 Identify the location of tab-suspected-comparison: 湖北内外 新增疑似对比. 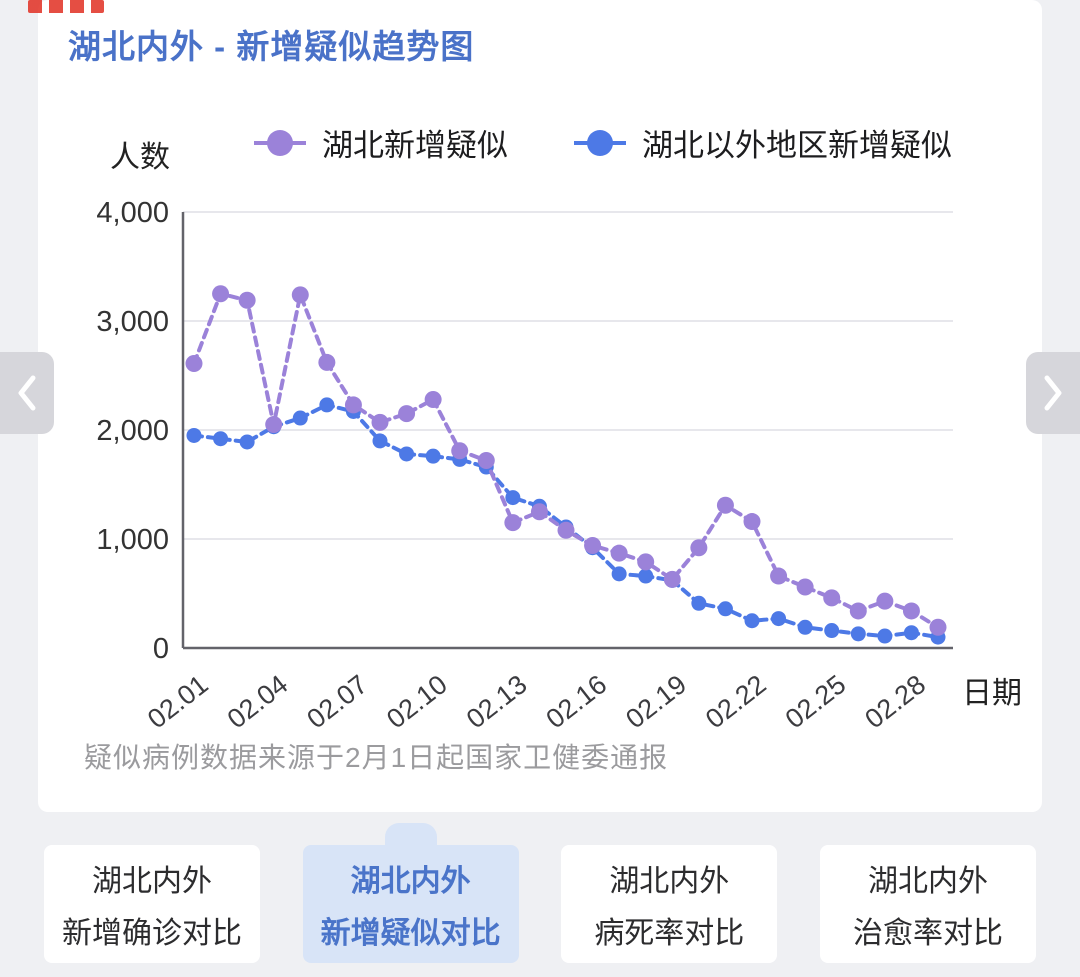
(410, 893).